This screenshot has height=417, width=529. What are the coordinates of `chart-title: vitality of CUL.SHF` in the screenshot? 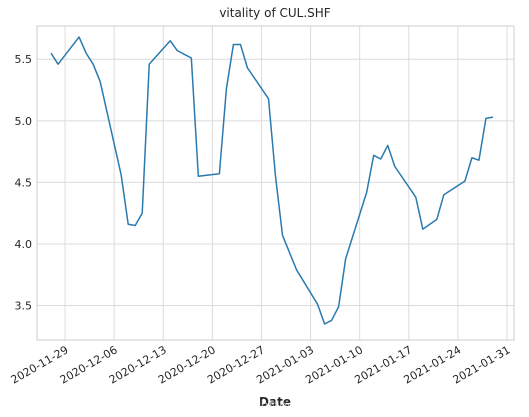 It's located at (274, 13).